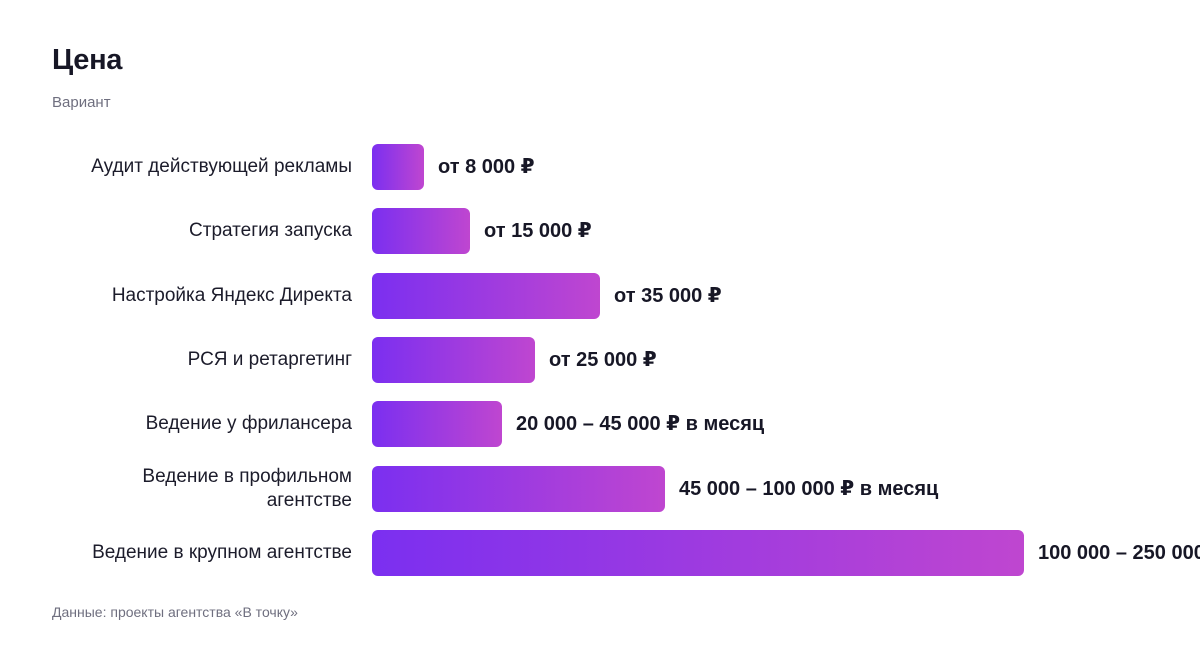 Image resolution: width=1200 pixels, height=648 pixels. Describe the element at coordinates (809, 489) in the screenshot. I see `value-label: 45 000 – 100 000 ₽ в месяц` at that location.